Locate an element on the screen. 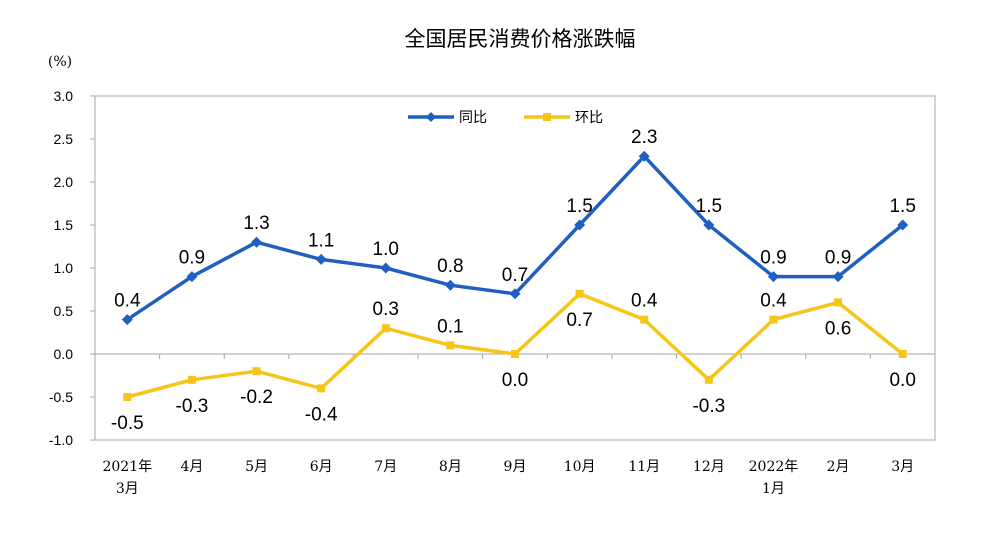 This screenshot has width=992, height=544. data-label-mom: 0.6 is located at coordinates (838, 328).